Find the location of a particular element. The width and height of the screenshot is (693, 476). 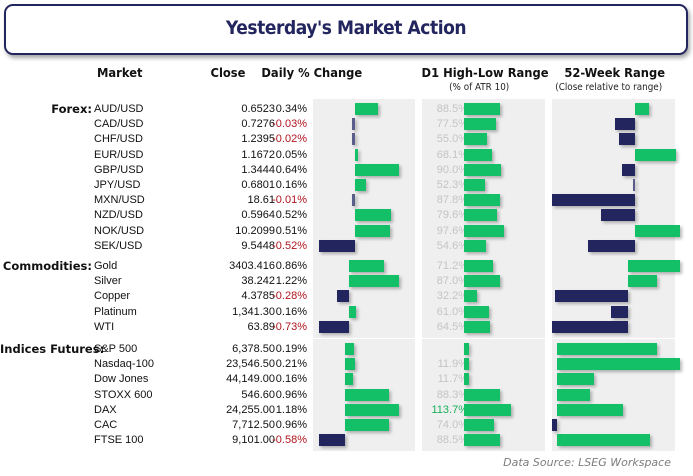

close-value: 63.89 is located at coordinates (261, 326).